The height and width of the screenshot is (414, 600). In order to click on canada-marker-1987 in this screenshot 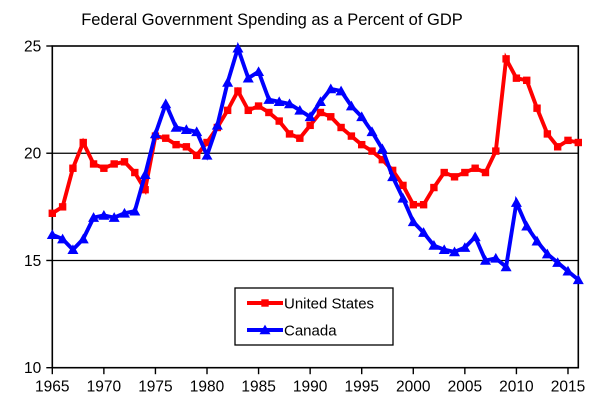, I will do `click(279, 101)`.